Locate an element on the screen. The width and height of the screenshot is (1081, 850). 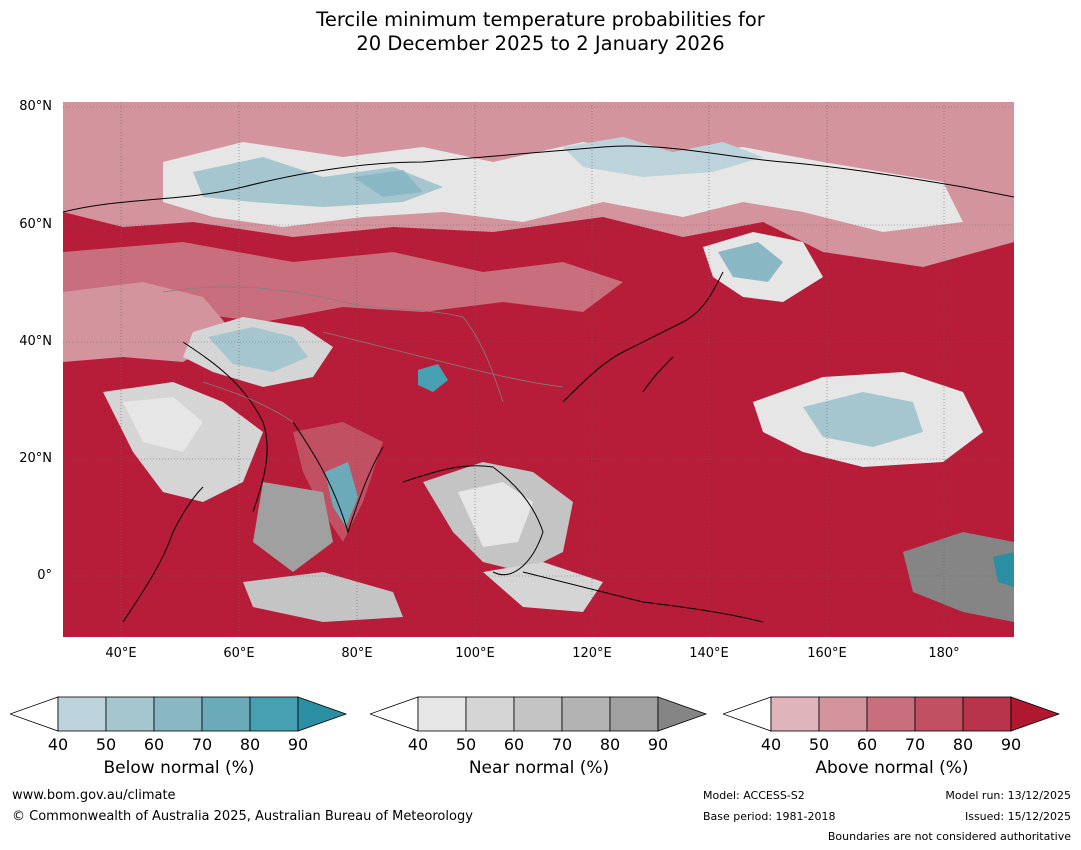
okhotsk-below-normal-region is located at coordinates (750, 262).